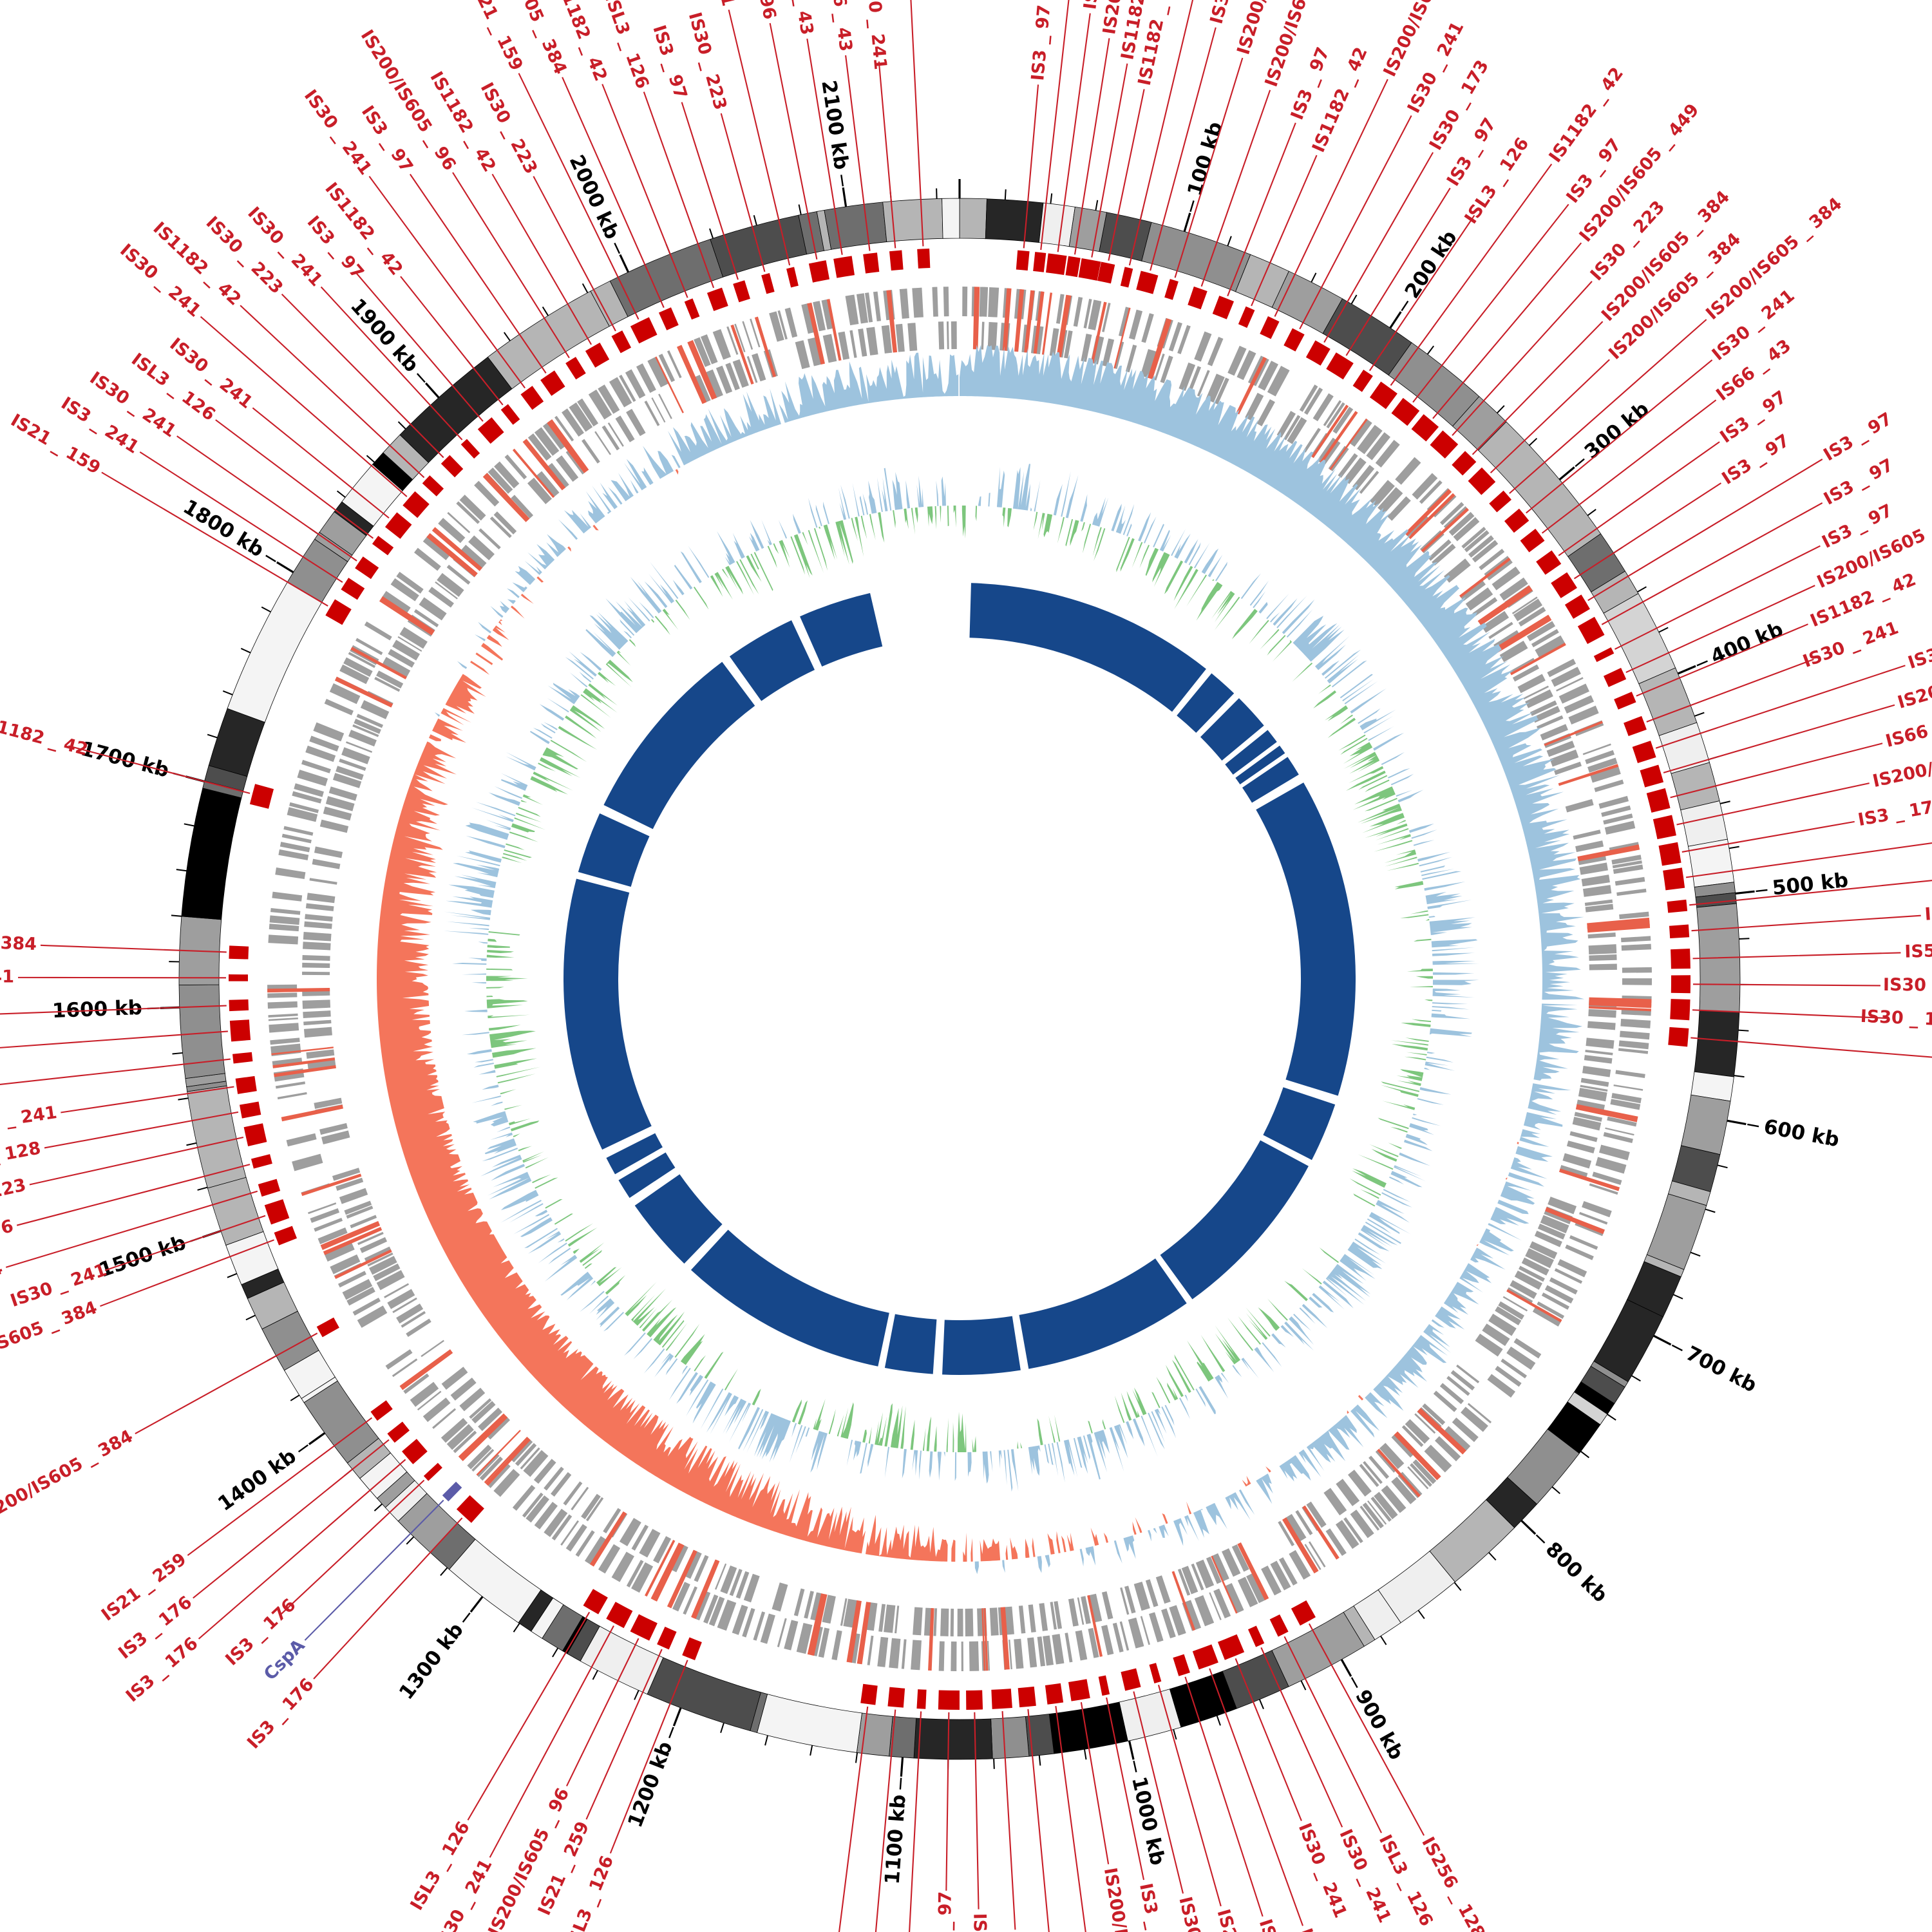  What do you see at coordinates (466, 1618) in the screenshot?
I see `position-tick-connector` at bounding box center [466, 1618].